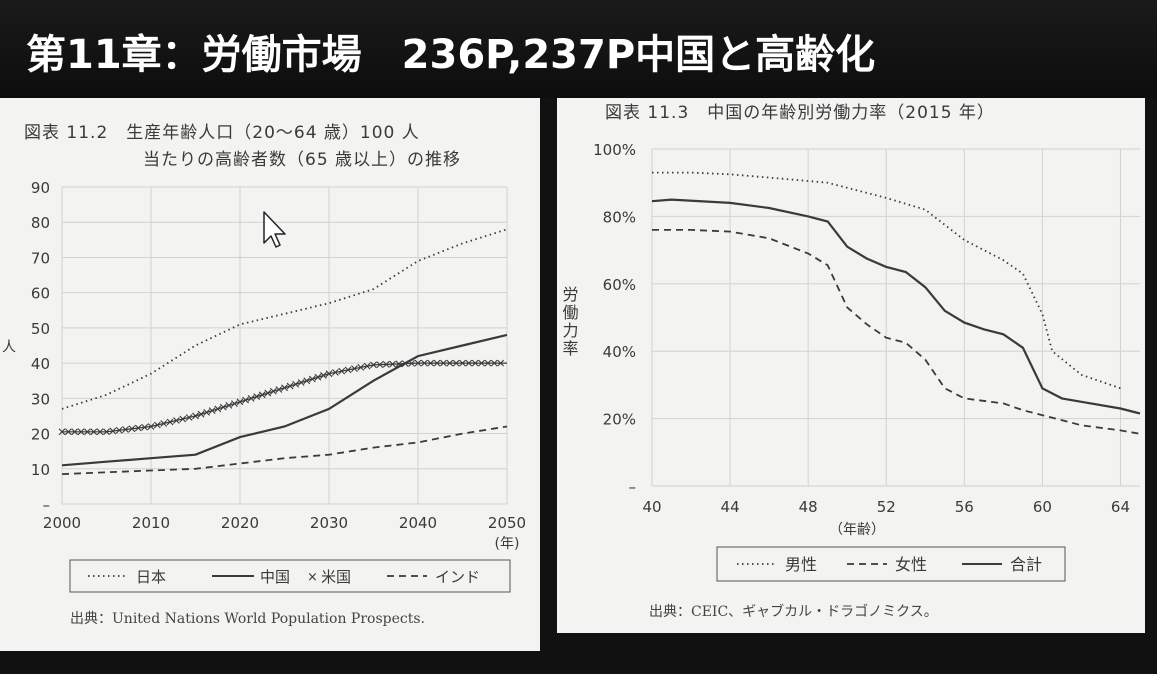 The height and width of the screenshot is (674, 1157). What do you see at coordinates (964, 507) in the screenshot?
I see `x-tick-label: 56` at bounding box center [964, 507].